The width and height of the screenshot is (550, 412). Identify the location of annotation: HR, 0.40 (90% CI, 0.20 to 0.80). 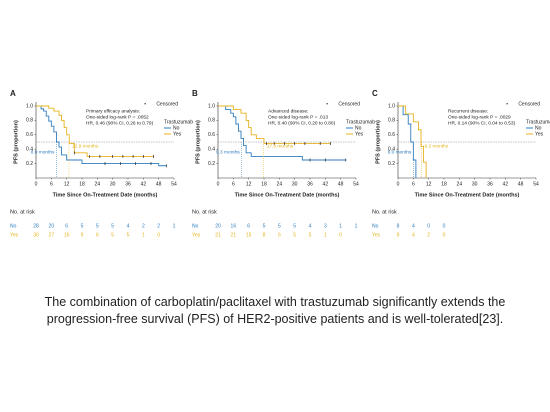
(302, 123).